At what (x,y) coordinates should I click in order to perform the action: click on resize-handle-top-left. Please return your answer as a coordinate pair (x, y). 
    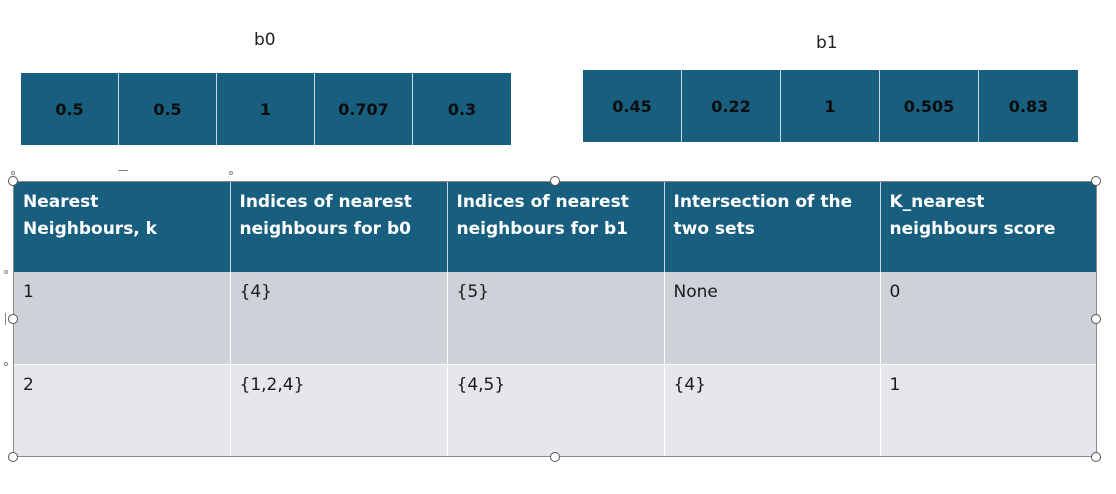
    Looking at the image, I should click on (13, 181).